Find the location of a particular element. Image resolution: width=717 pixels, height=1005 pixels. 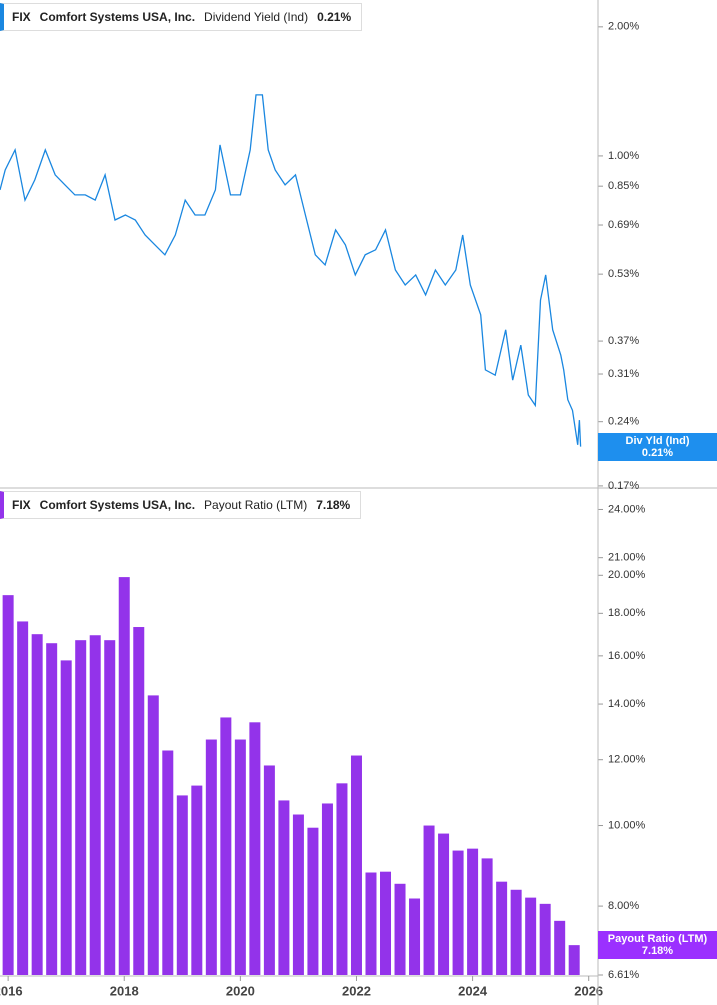

y-tick-label: 24.00% is located at coordinates (627, 509).